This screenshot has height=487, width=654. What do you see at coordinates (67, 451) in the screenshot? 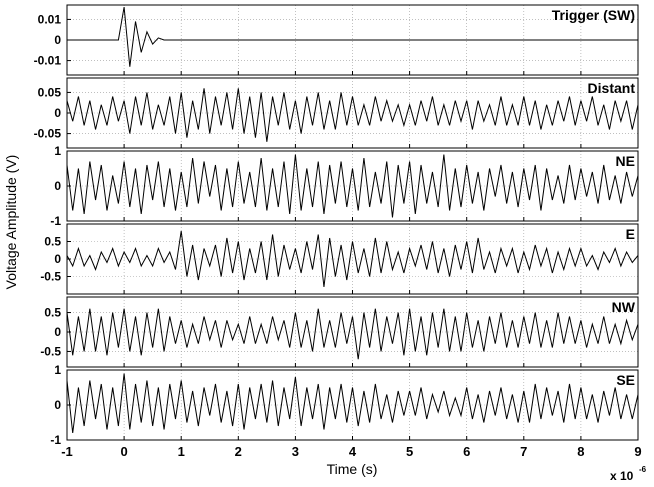
I see `x-tick-label: -1` at bounding box center [67, 451].